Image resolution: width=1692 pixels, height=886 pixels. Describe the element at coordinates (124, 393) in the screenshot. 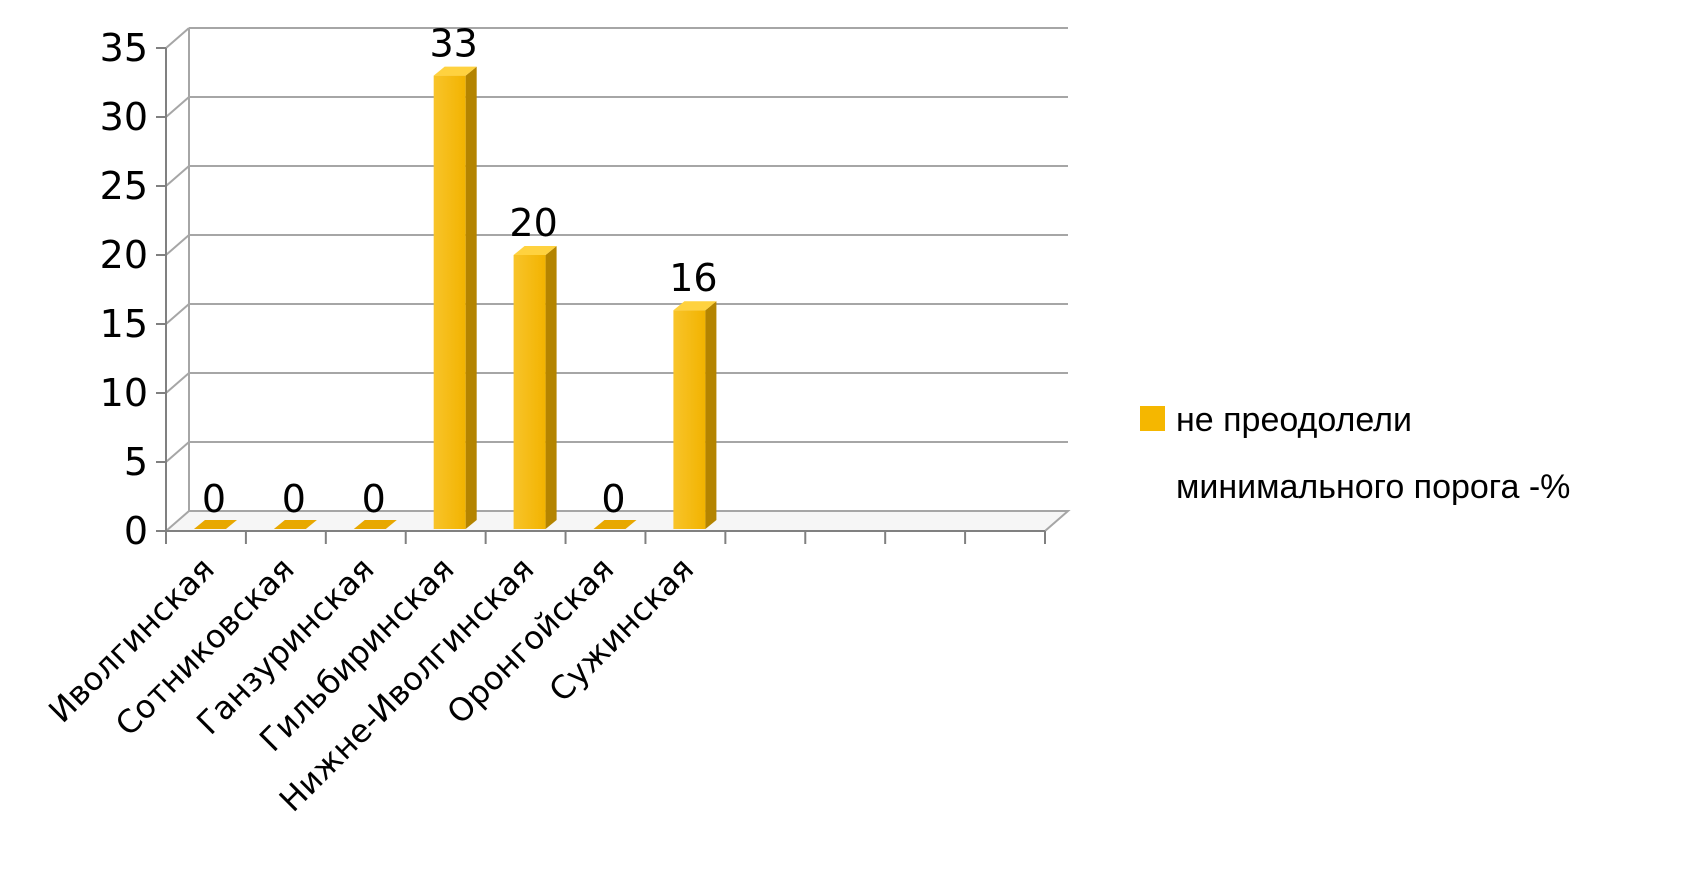

I see `y-tick-label: 10` at that location.